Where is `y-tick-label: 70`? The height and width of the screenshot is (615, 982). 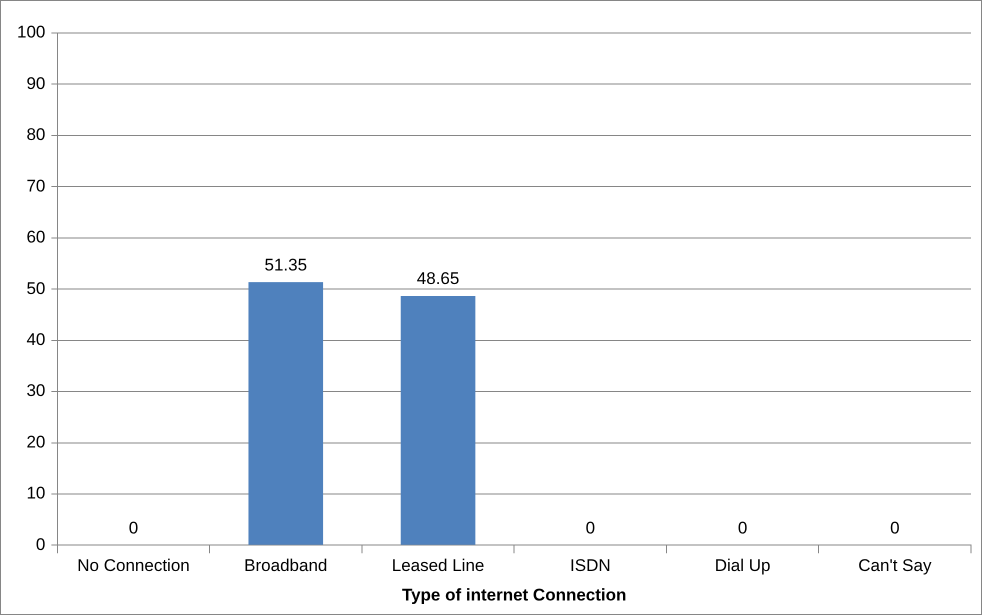
y-tick-label: 70 is located at coordinates (36, 186).